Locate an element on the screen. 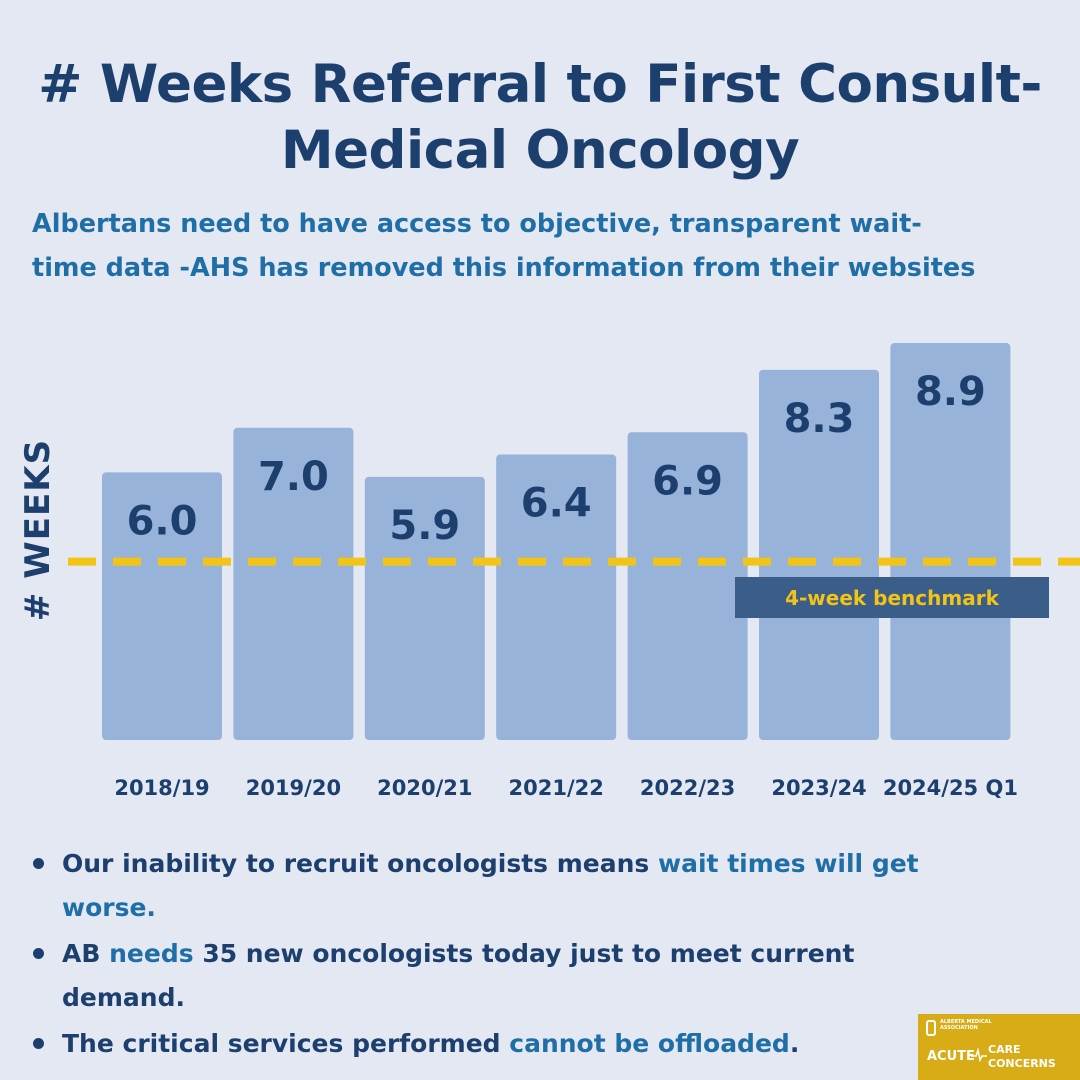  bar-value-label: 5.9 is located at coordinates (424, 526).